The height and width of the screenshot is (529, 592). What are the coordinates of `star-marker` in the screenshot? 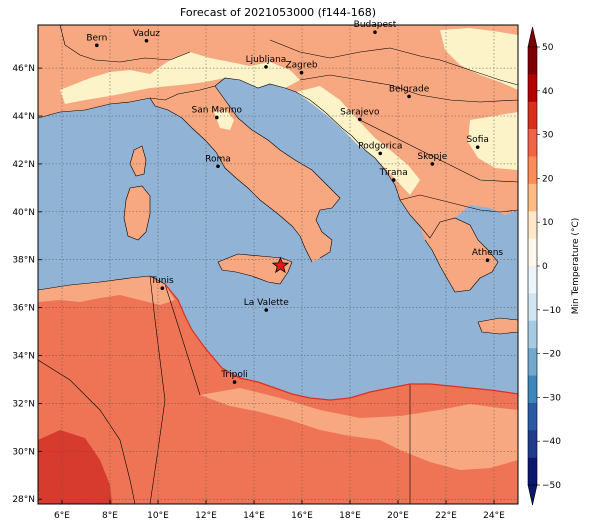 It's located at (280, 265).